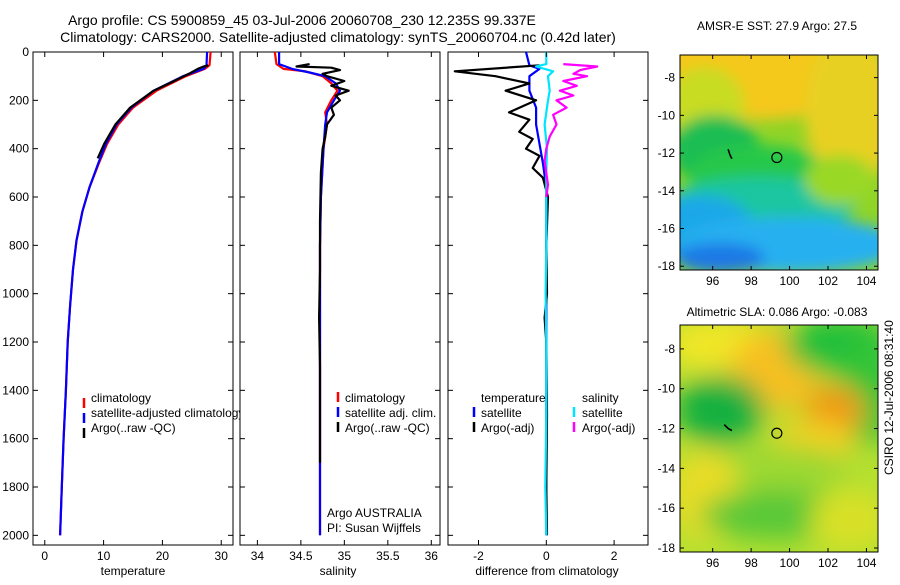 The image size is (900, 585). Describe the element at coordinates (19, 197) in the screenshot. I see `y-tick-label: 600` at that location.